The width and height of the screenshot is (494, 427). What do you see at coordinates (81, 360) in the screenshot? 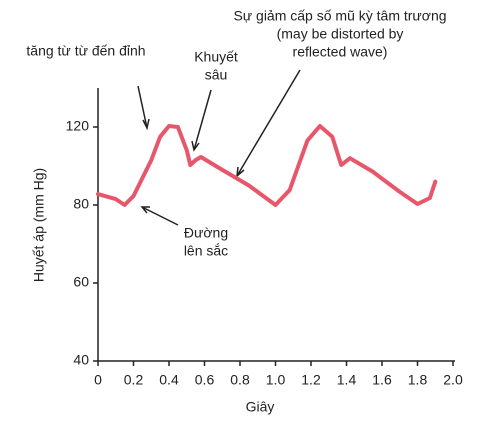
I see `y-tick-label: 40` at bounding box center [81, 360].